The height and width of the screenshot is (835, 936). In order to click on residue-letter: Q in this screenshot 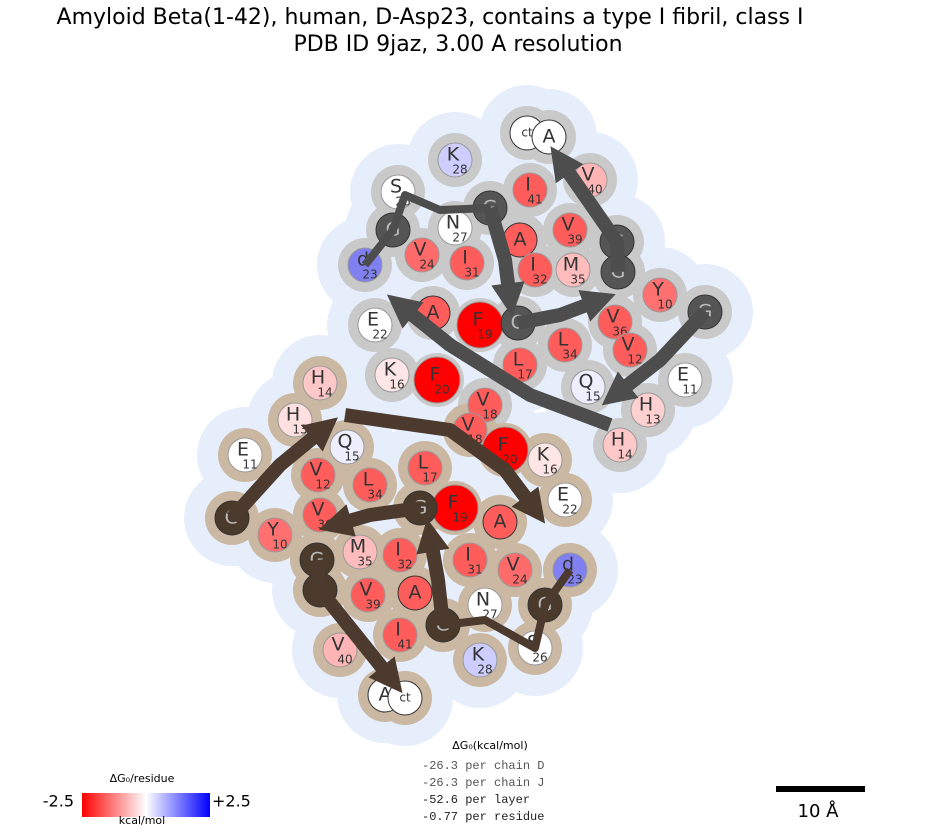, I will do `click(345, 442)`.